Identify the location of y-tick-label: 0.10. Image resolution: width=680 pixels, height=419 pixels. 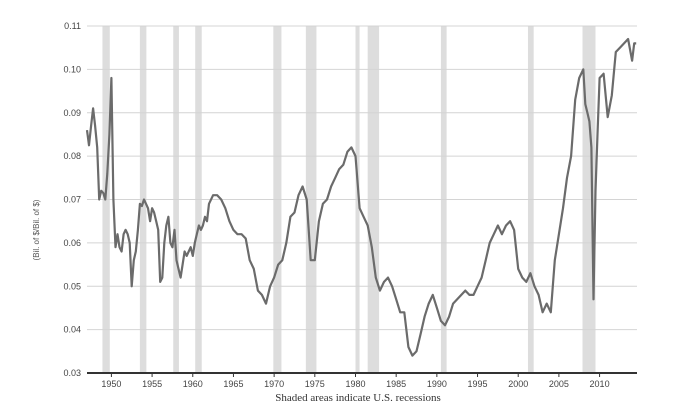
(72, 69).